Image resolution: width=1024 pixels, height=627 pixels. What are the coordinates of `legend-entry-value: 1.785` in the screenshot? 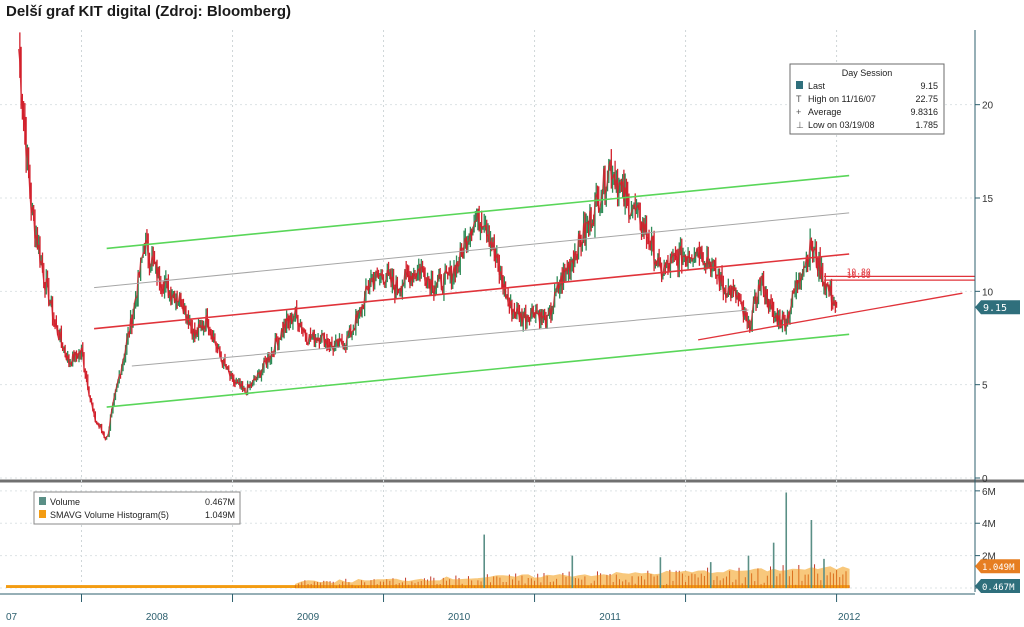 It's located at (926, 125).